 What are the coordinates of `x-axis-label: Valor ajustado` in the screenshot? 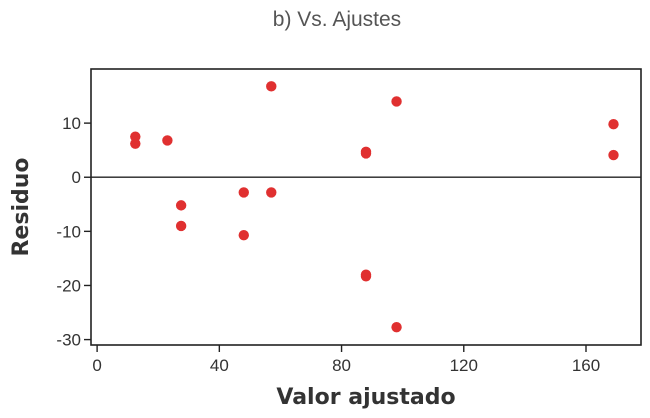 It's located at (365, 397).